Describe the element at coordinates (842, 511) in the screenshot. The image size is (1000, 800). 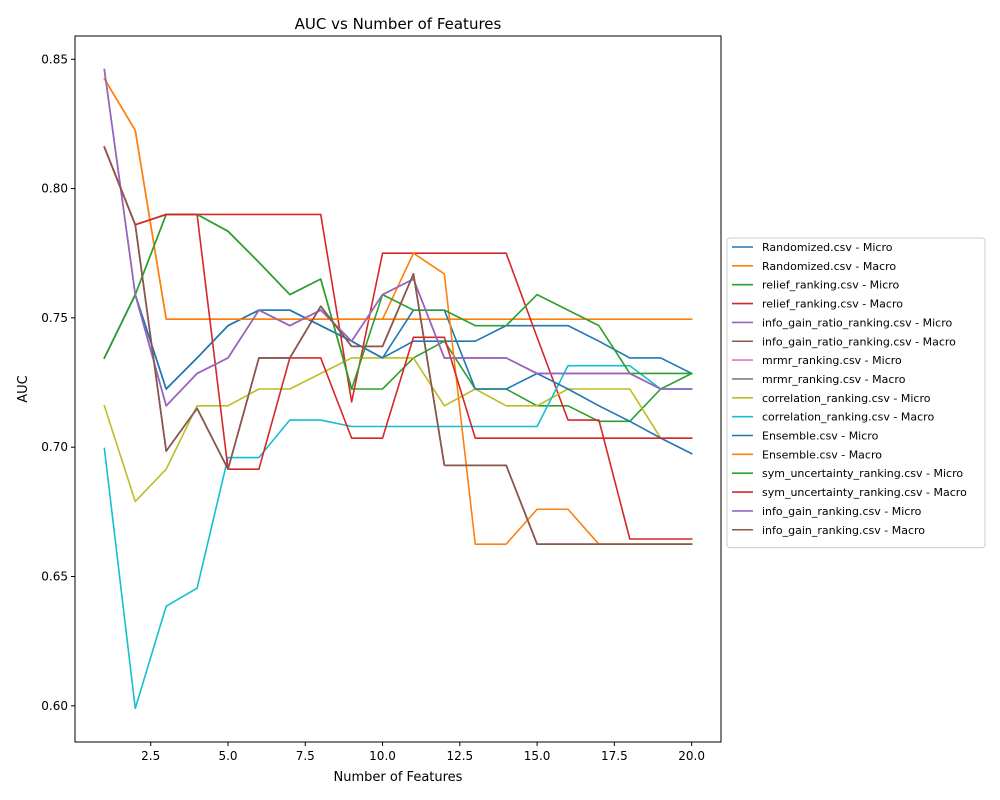
I see `legend-label: info_gain_ranking.csv - Micro` at that location.